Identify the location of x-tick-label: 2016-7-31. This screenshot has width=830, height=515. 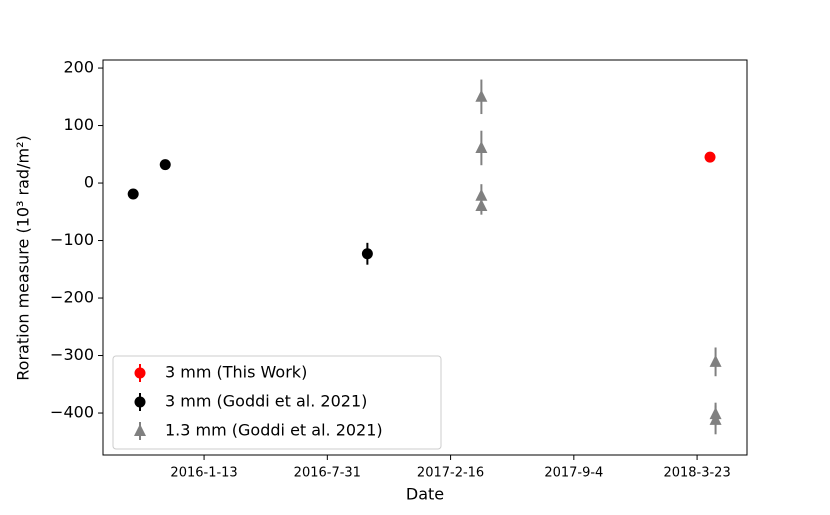
(327, 473).